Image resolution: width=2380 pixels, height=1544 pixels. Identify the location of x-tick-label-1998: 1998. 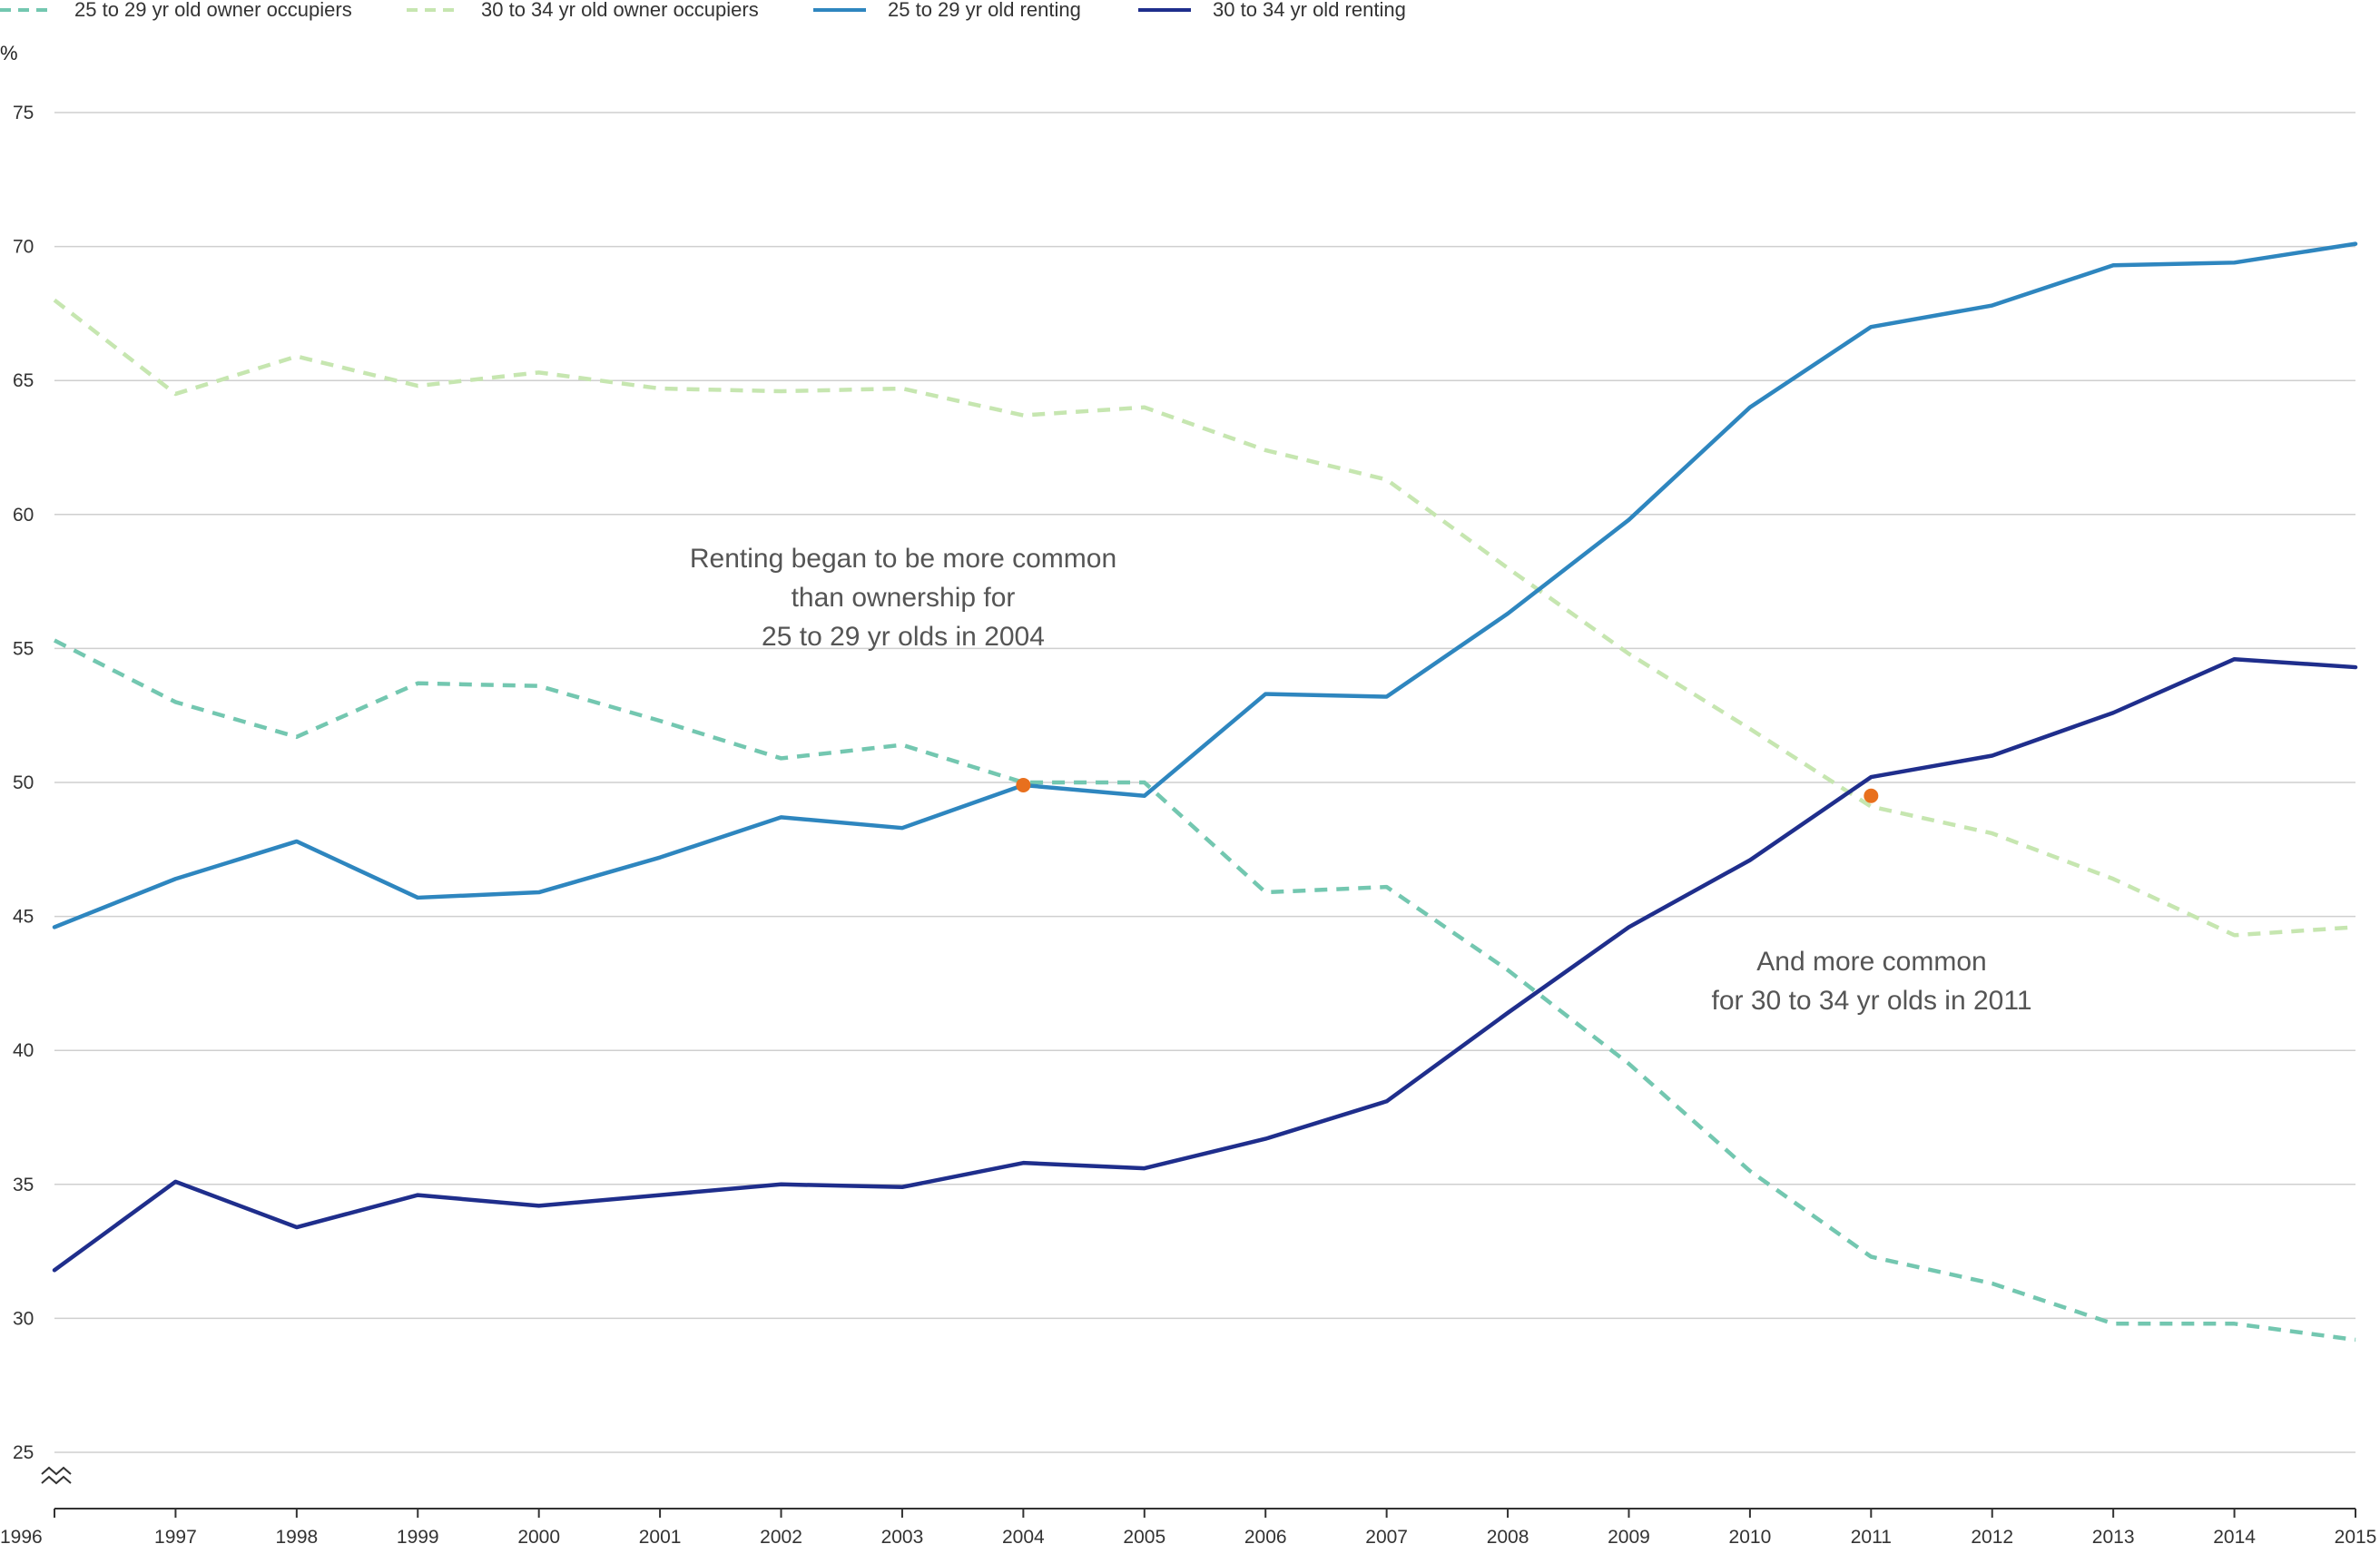
(297, 1535).